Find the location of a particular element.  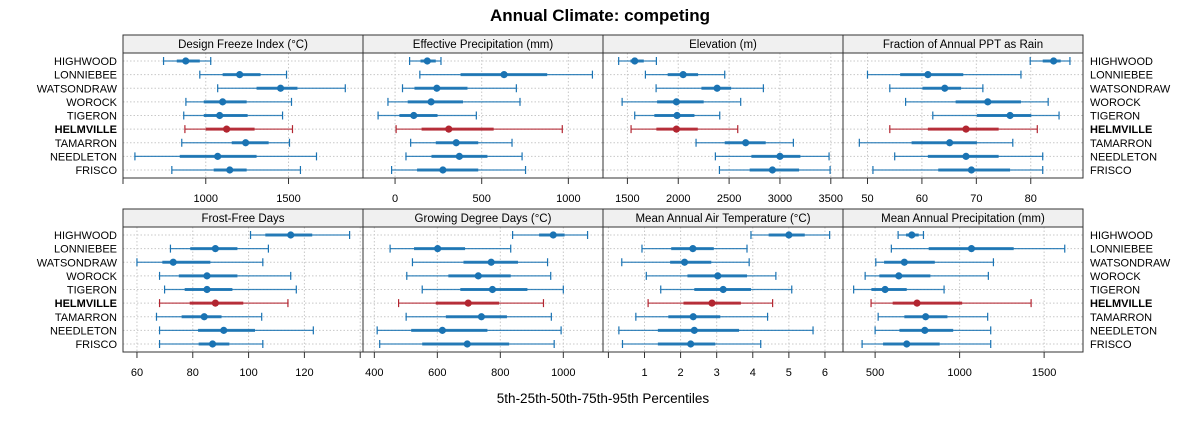

x-tick-label: 50 is located at coordinates (867, 199).